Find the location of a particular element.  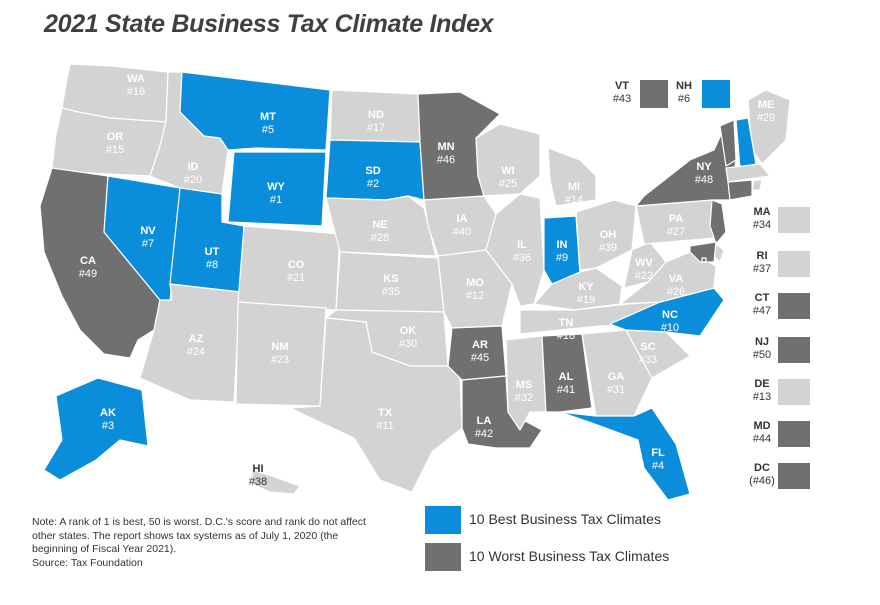

state-label-oh: OH #39 is located at coordinates (608, 241).